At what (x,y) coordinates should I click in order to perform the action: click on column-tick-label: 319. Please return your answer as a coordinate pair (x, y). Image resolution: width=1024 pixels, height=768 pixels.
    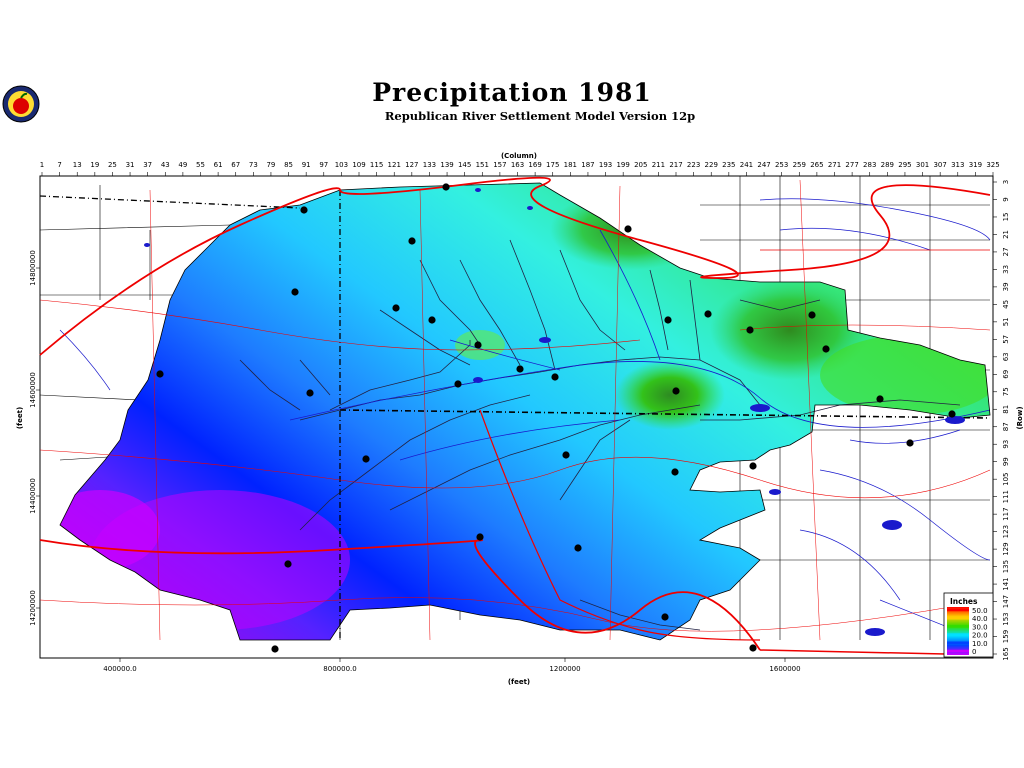
    Looking at the image, I should click on (975, 165).